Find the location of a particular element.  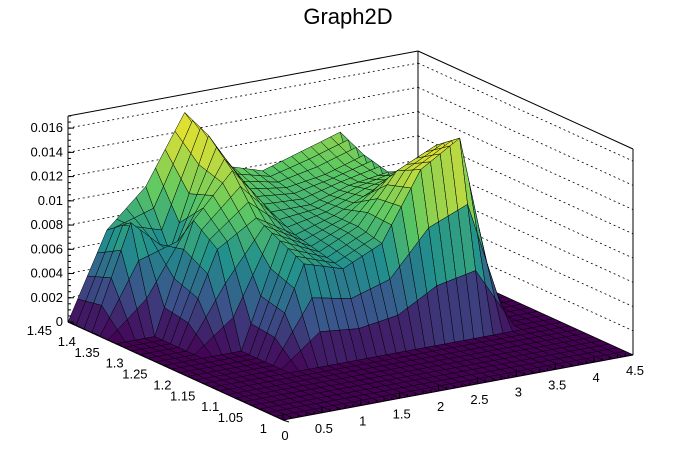

z-tick-label: 0.014 is located at coordinates (46, 151).